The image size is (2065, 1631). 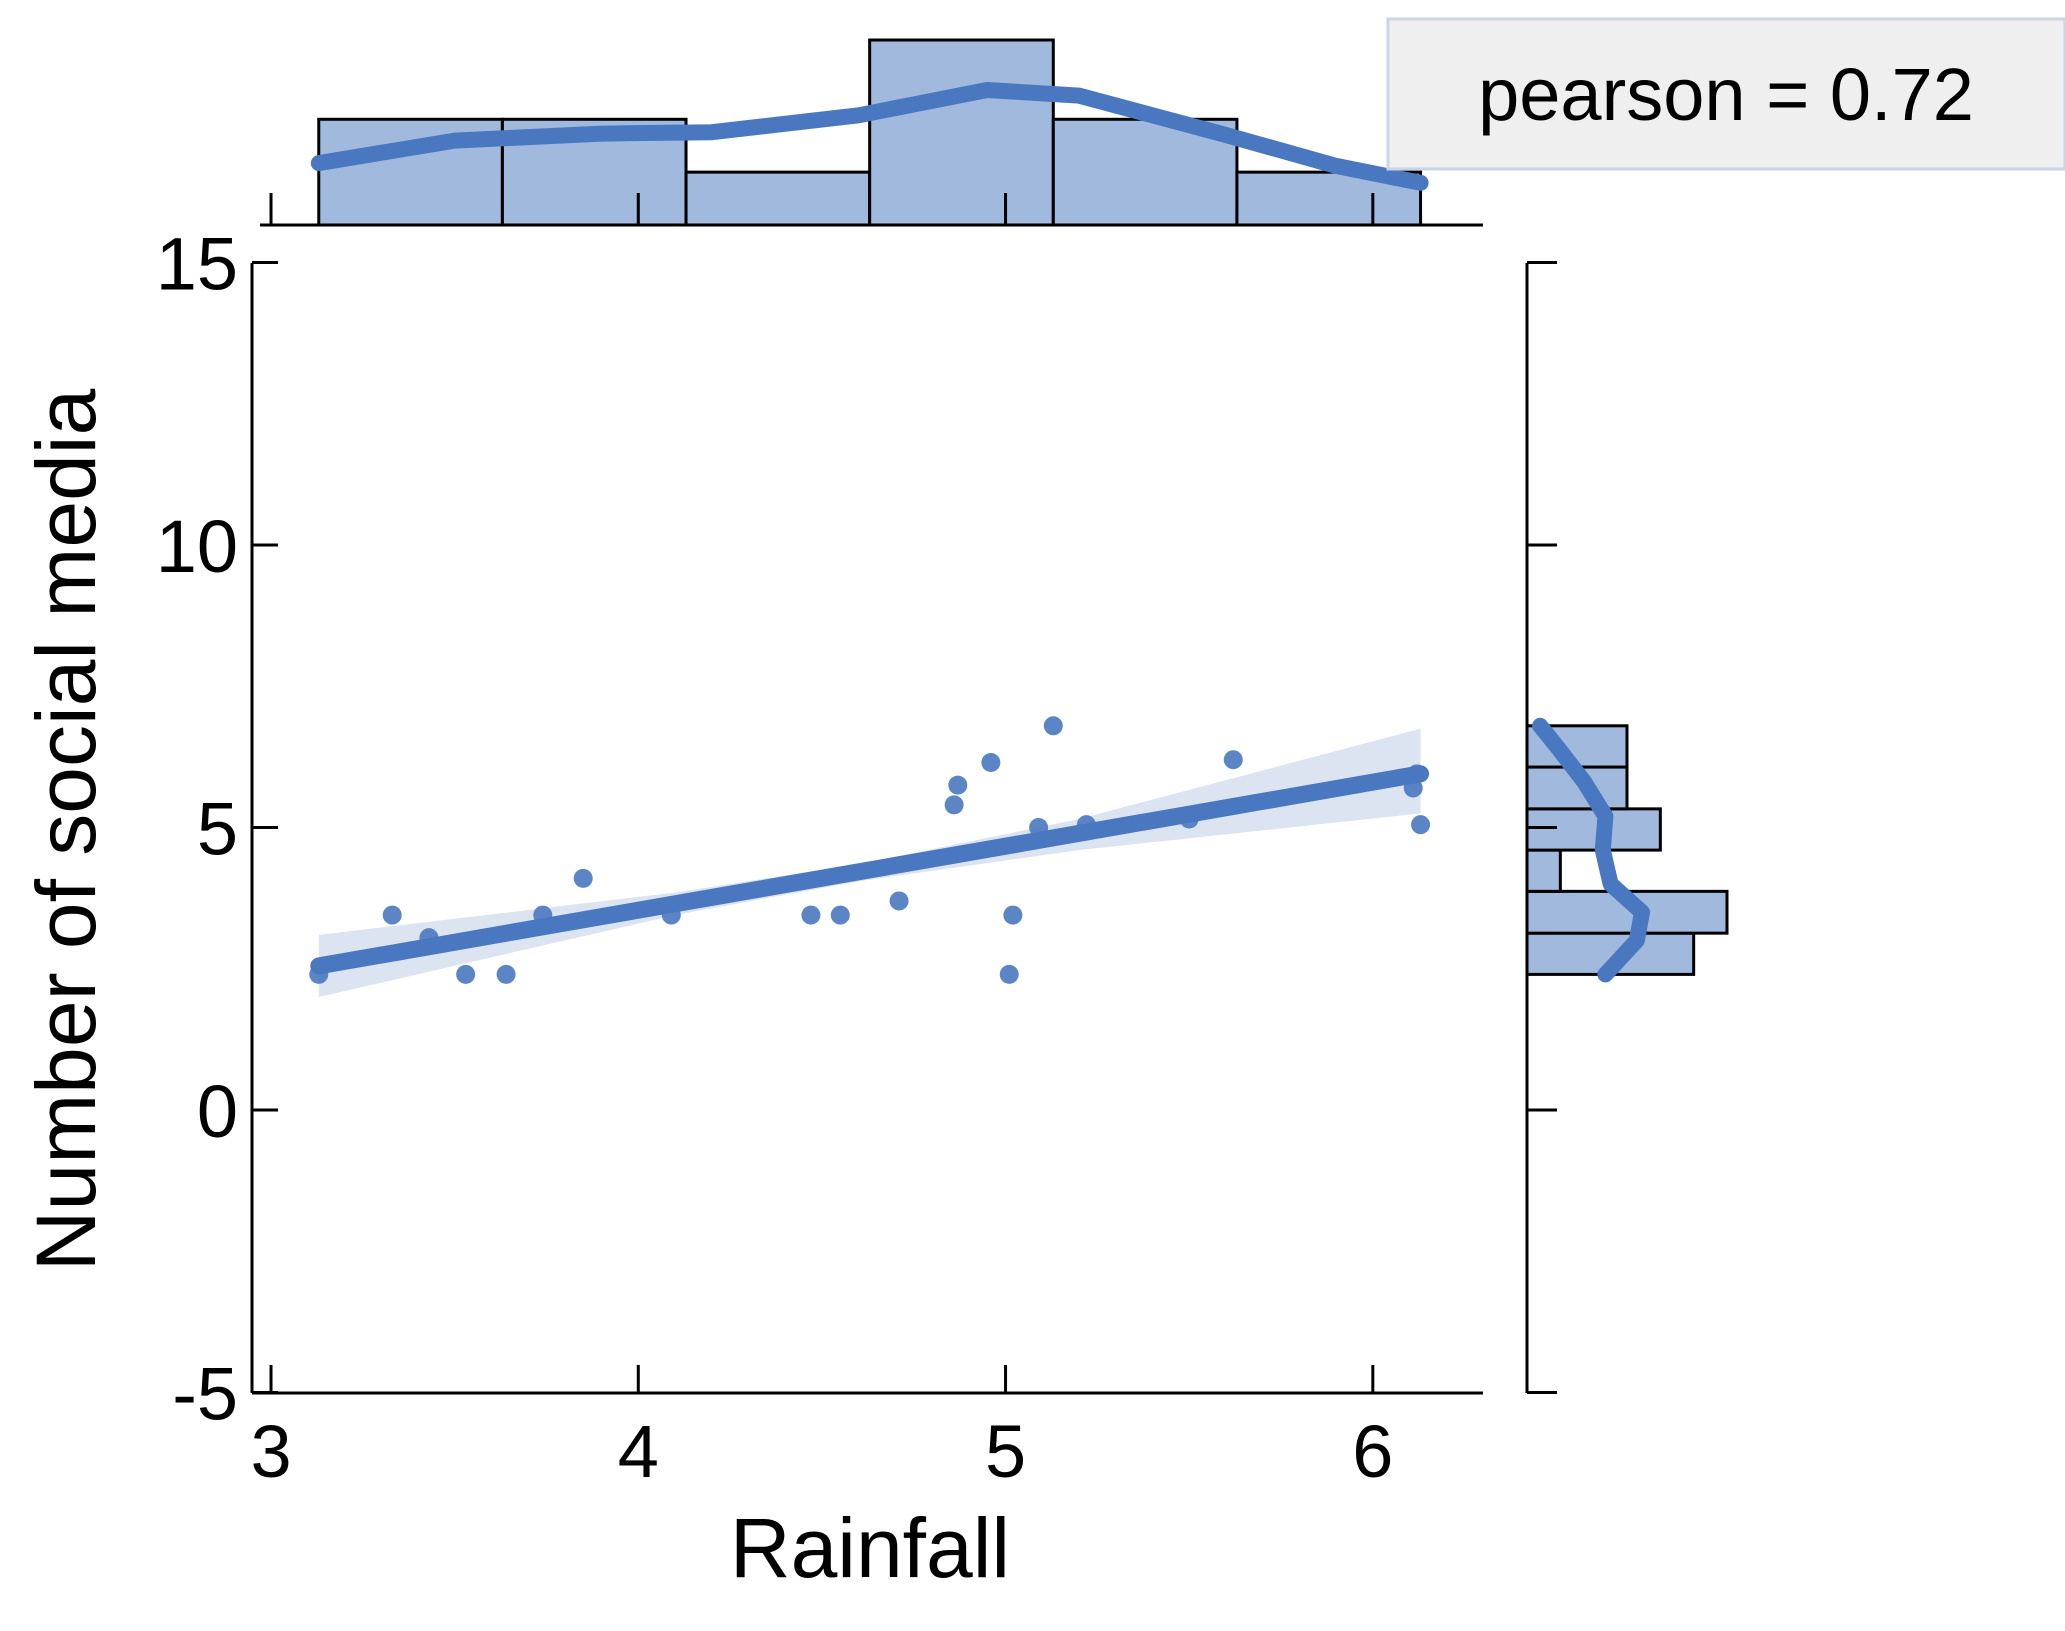 I want to click on scatter-points-layer, so click(x=870, y=850).